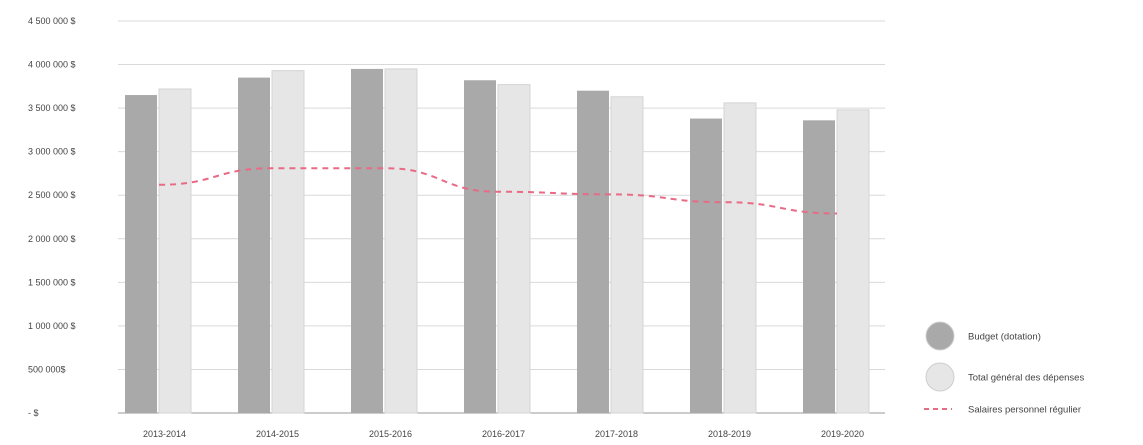 The image size is (1143, 445). I want to click on legend-budget-label: Budget (dotation), so click(1004, 337).